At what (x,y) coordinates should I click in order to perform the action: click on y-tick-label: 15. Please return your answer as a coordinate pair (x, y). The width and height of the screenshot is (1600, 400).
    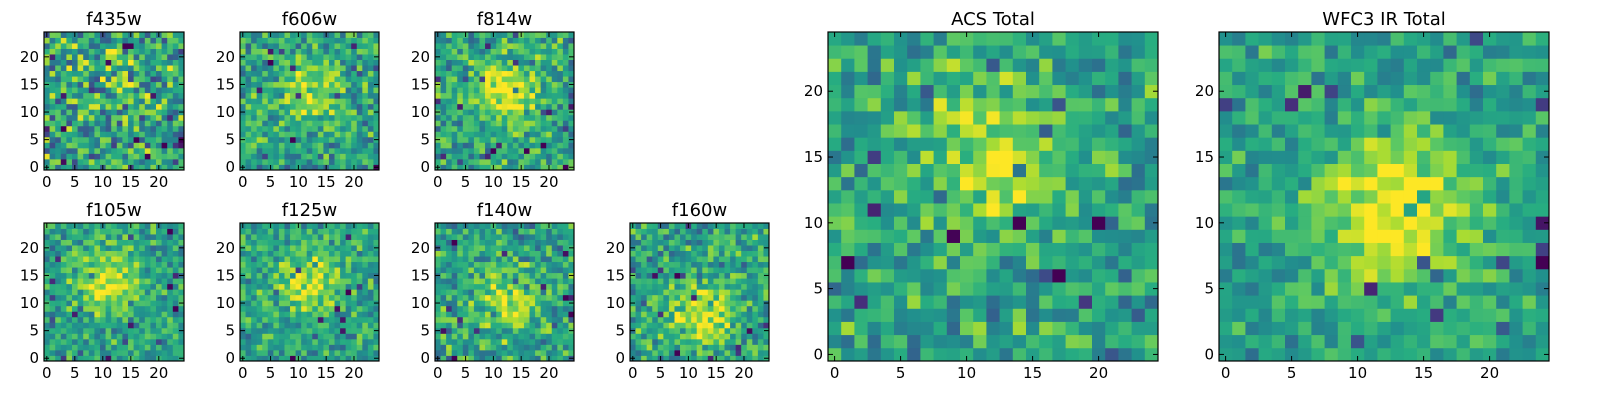
    Looking at the image, I should click on (615, 275).